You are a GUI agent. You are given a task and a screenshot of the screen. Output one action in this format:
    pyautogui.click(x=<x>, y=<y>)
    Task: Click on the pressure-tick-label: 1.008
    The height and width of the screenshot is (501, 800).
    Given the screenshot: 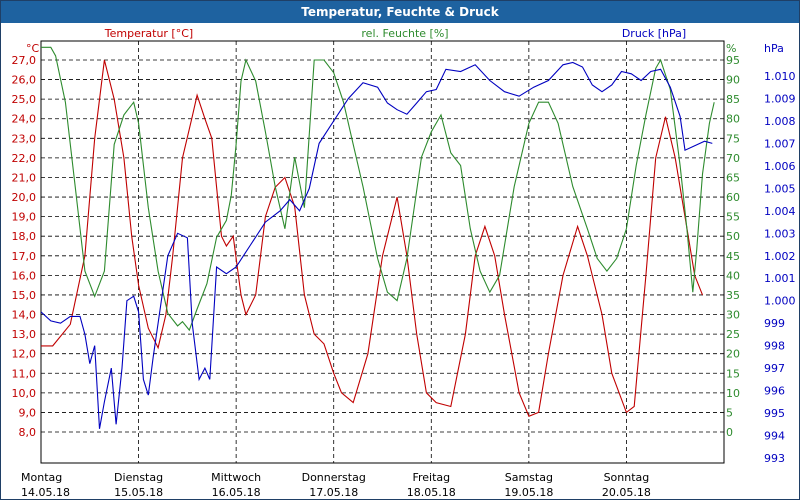 What is the action you would take?
    pyautogui.click(x=780, y=121)
    